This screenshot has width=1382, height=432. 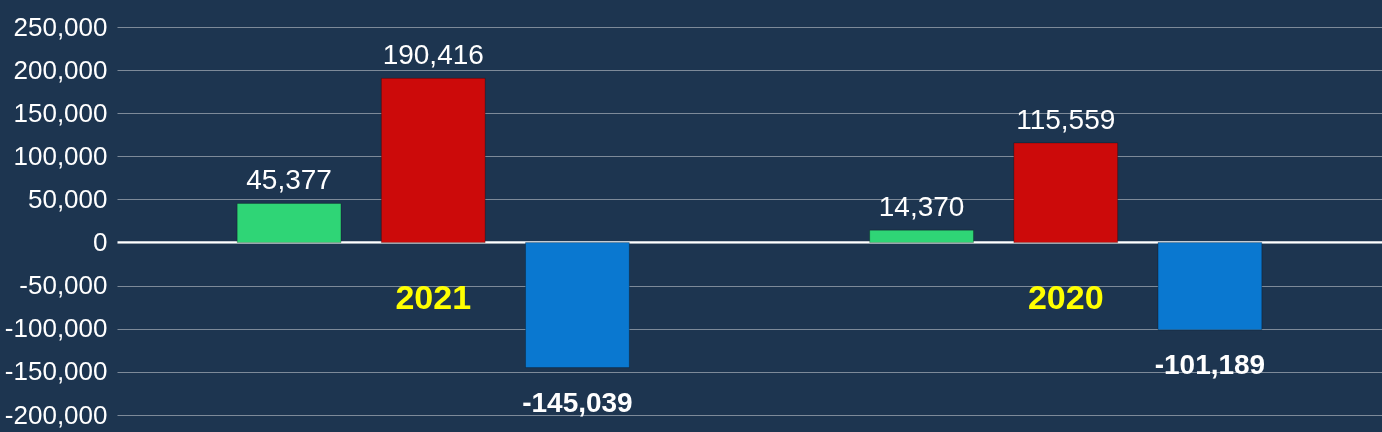 What do you see at coordinates (1065, 297) in the screenshot?
I see `x-tick-label: 2020` at bounding box center [1065, 297].